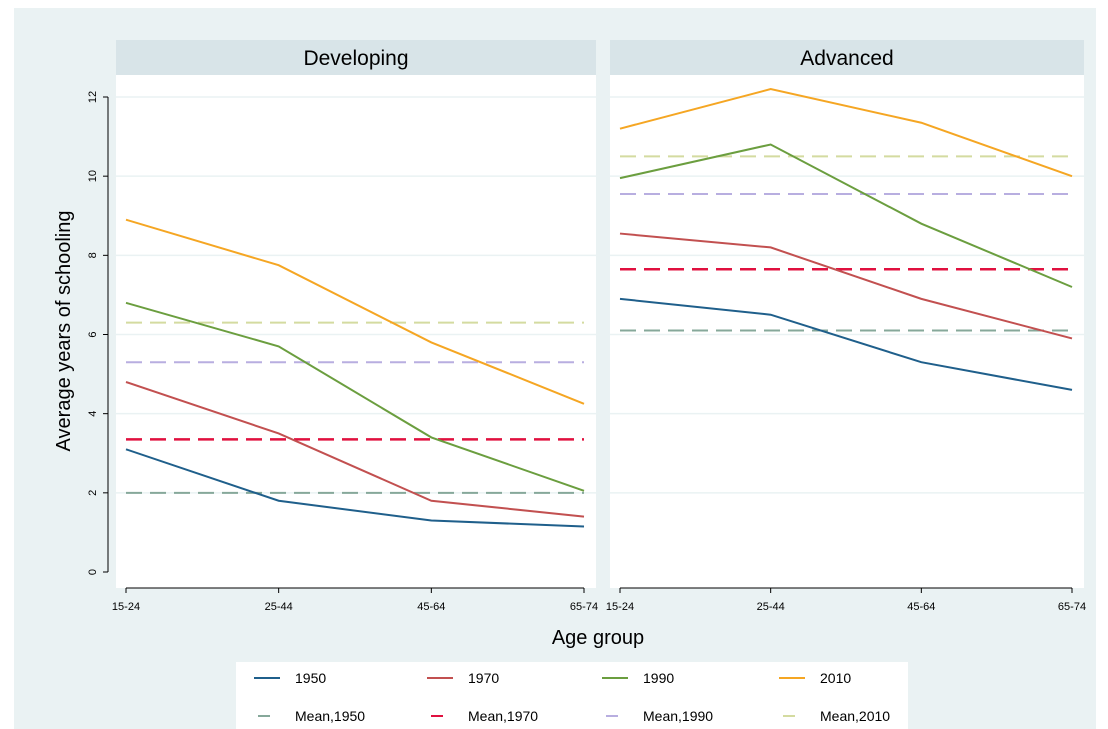  What do you see at coordinates (93, 572) in the screenshot?
I see `y-tick-label: 0` at bounding box center [93, 572].